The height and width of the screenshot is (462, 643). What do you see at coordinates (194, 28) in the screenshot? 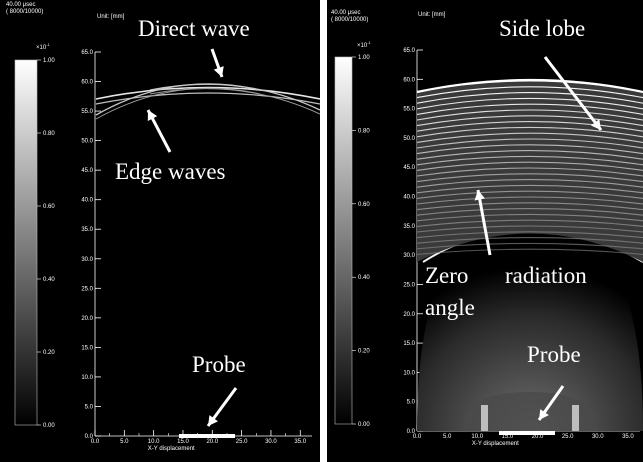
I see `direct-wave-label: Direct wave` at bounding box center [194, 28].